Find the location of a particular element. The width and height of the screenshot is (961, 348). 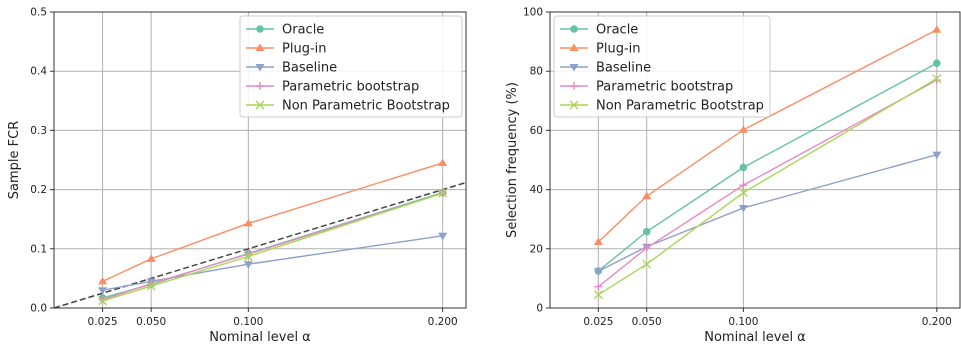

series-non-parametric-bootstrap is located at coordinates (273, 247).